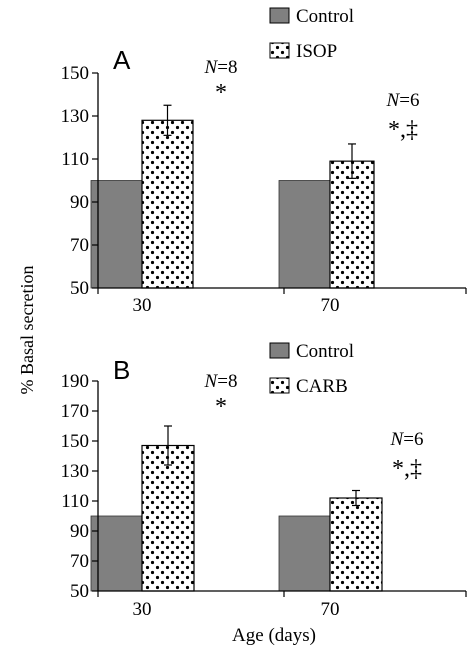  Describe the element at coordinates (75, 411) in the screenshot. I see `y-tick-label: 170` at that location.